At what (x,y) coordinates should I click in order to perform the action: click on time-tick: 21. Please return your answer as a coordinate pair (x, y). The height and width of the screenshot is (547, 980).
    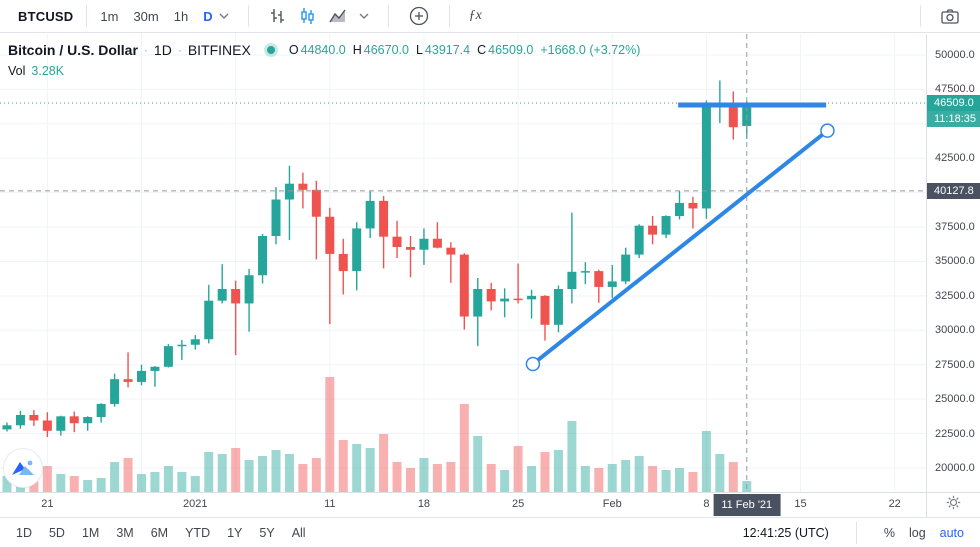
    Looking at the image, I should click on (47, 504).